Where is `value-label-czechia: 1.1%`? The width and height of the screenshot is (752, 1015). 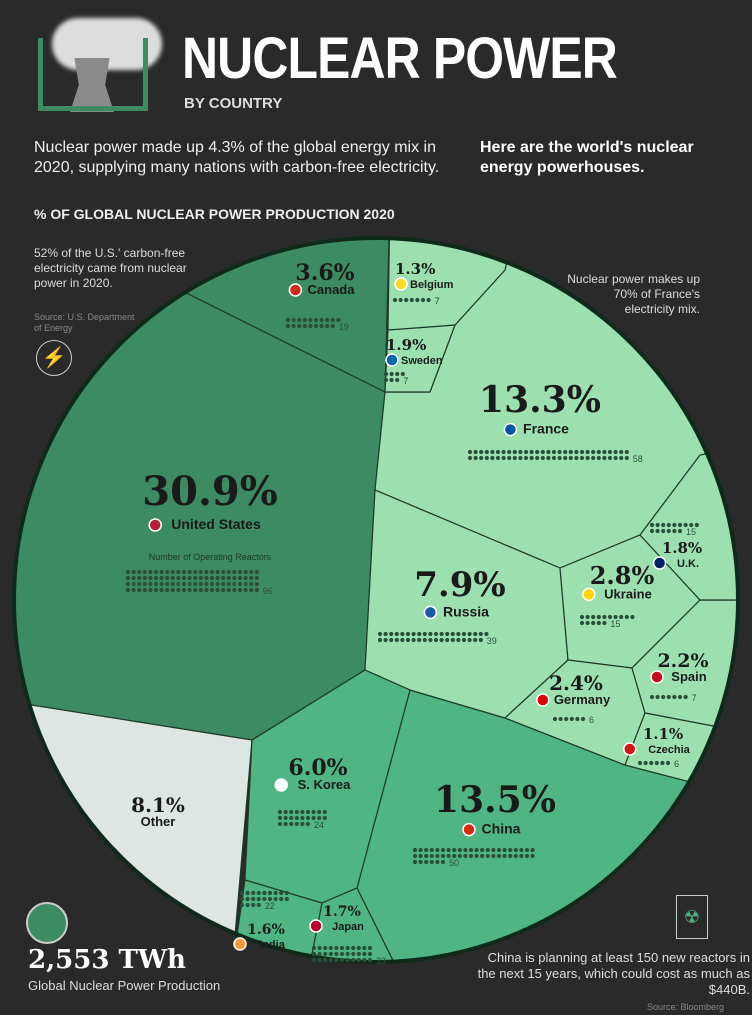 value-label-czechia: 1.1% is located at coordinates (663, 734).